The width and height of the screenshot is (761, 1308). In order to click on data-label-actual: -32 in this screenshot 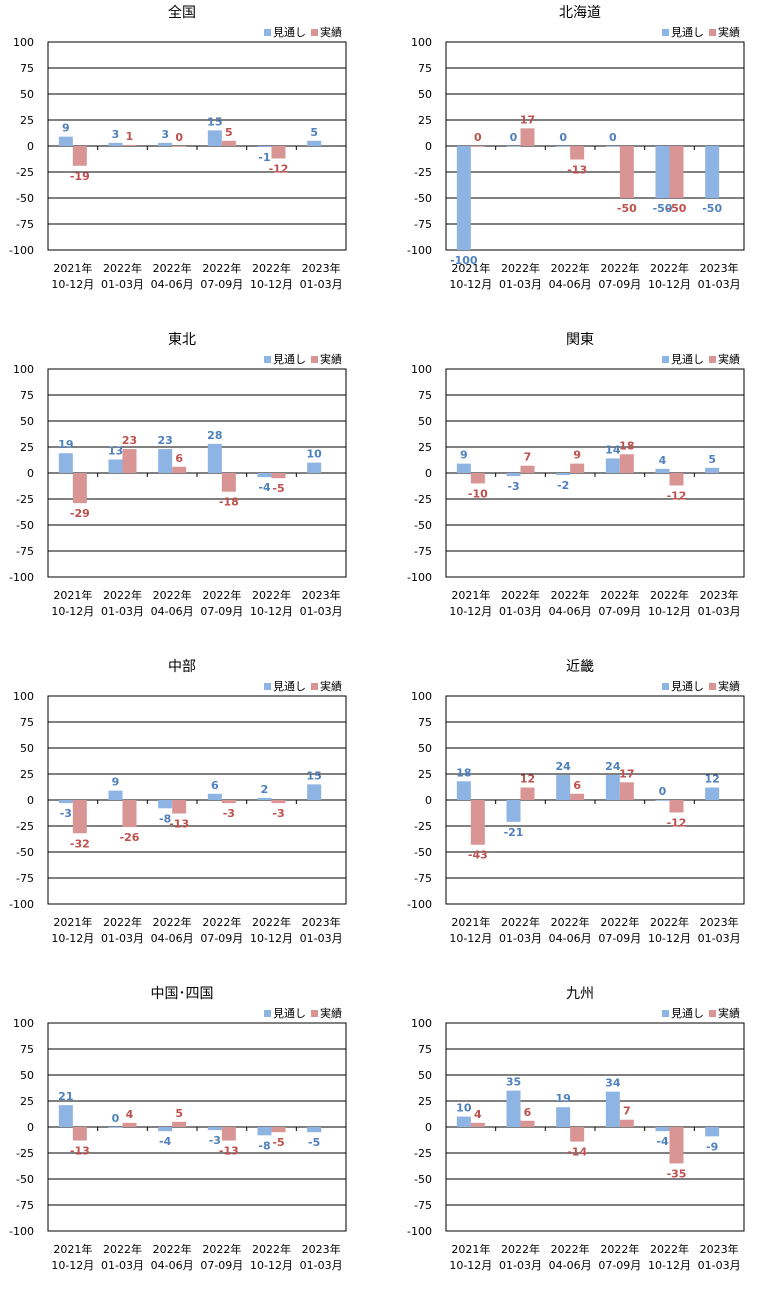, I will do `click(80, 843)`.